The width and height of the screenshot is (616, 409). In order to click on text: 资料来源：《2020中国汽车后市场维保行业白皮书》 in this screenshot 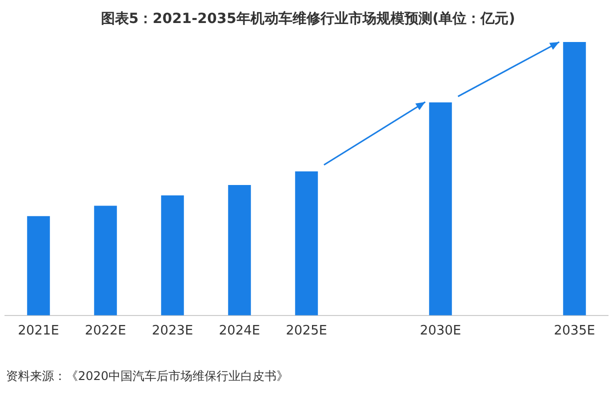, I will do `click(147, 376)`.